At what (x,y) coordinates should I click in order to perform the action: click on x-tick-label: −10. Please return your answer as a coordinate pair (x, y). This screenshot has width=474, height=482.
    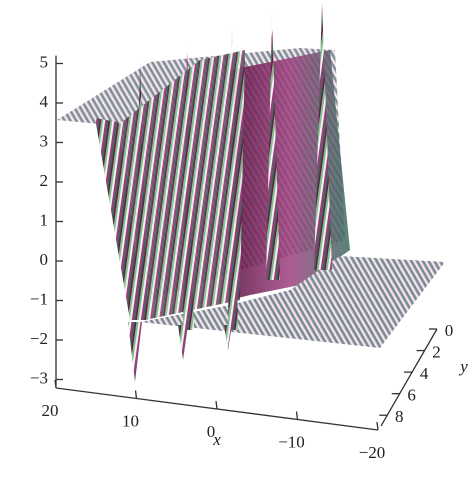
    Looking at the image, I should click on (291, 441).